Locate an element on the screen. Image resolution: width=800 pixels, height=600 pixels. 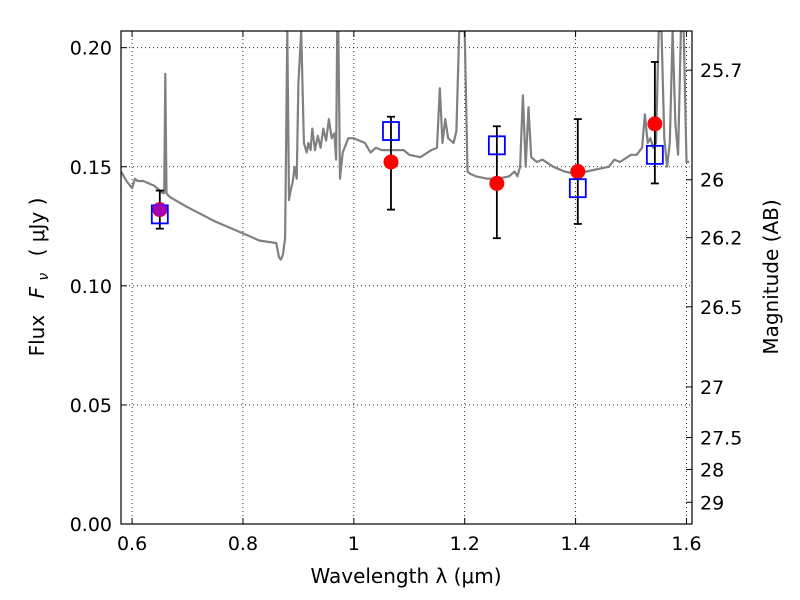
y2-axis-label: Magnitude (AB) is located at coordinates (771, 276).